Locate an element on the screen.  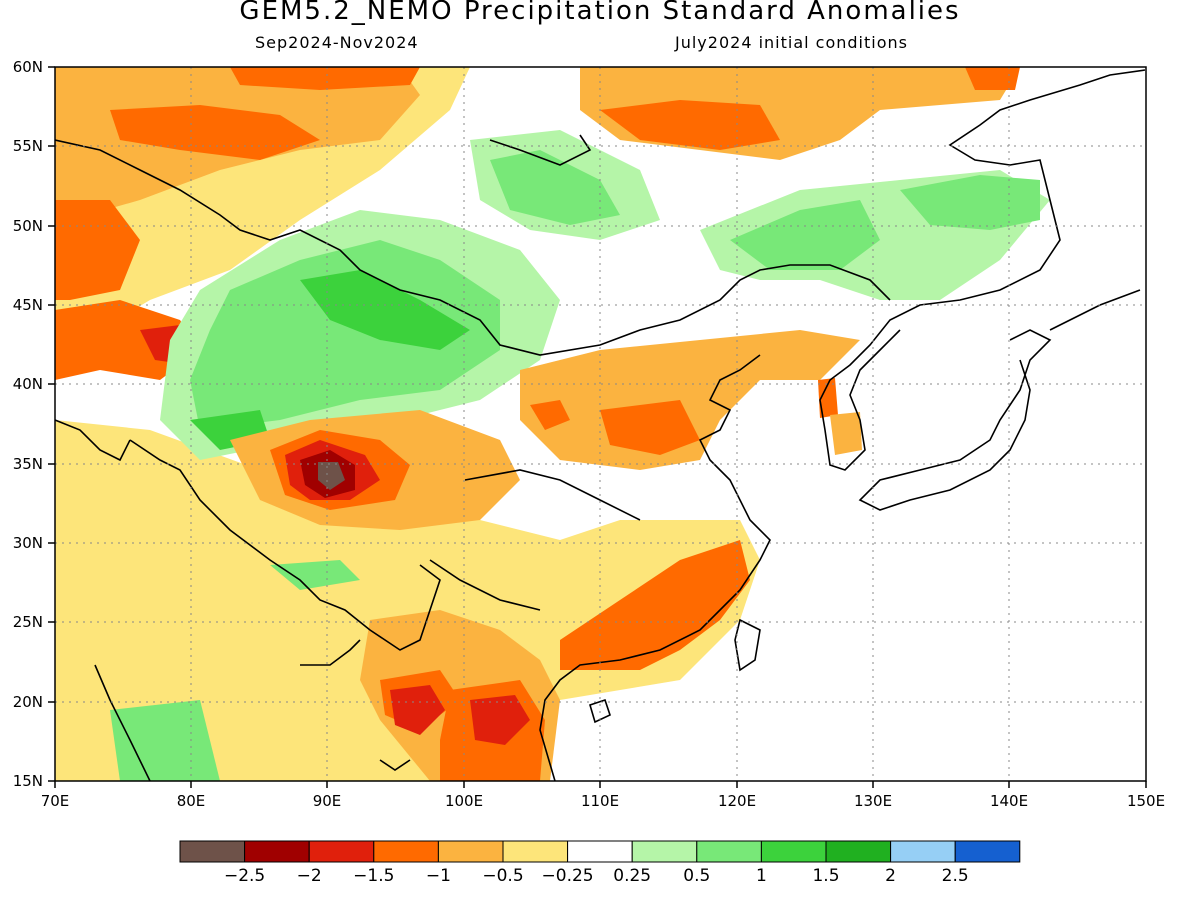
colorbar-label: −2 is located at coordinates (309, 876).